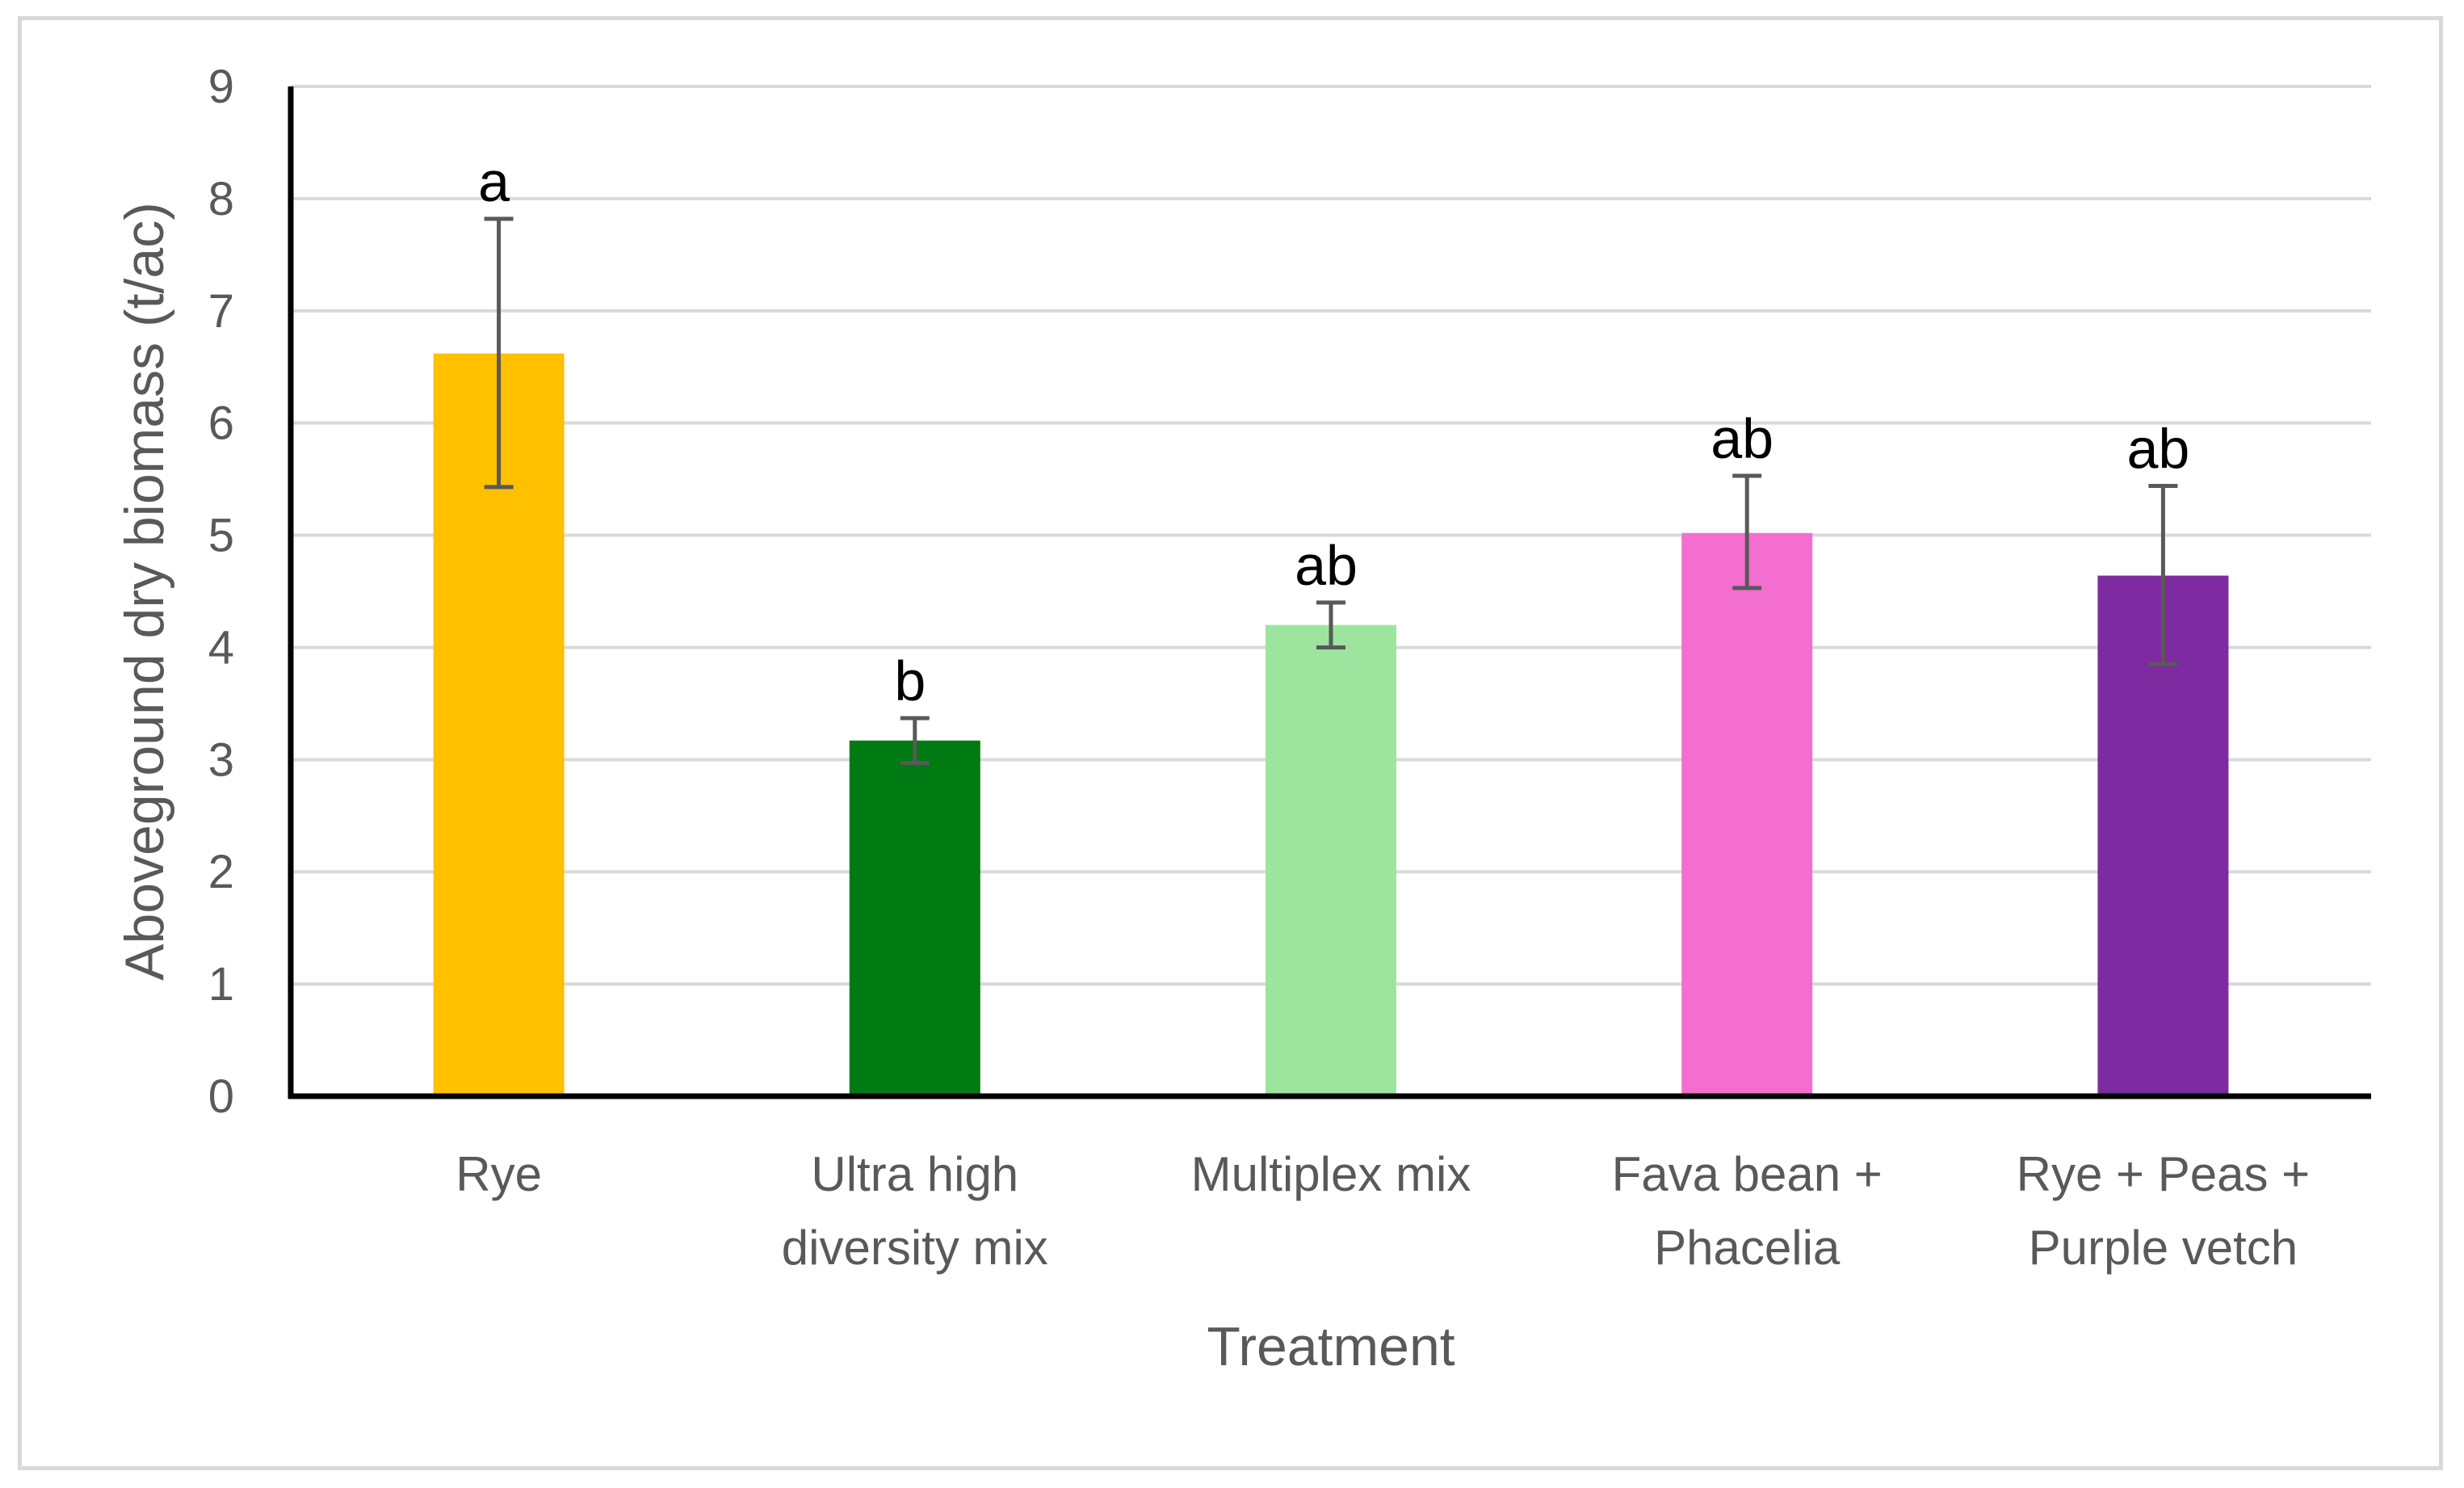 This screenshot has height=1488, width=2464. What do you see at coordinates (221, 199) in the screenshot?
I see `y-tick-label-8: 8` at bounding box center [221, 199].